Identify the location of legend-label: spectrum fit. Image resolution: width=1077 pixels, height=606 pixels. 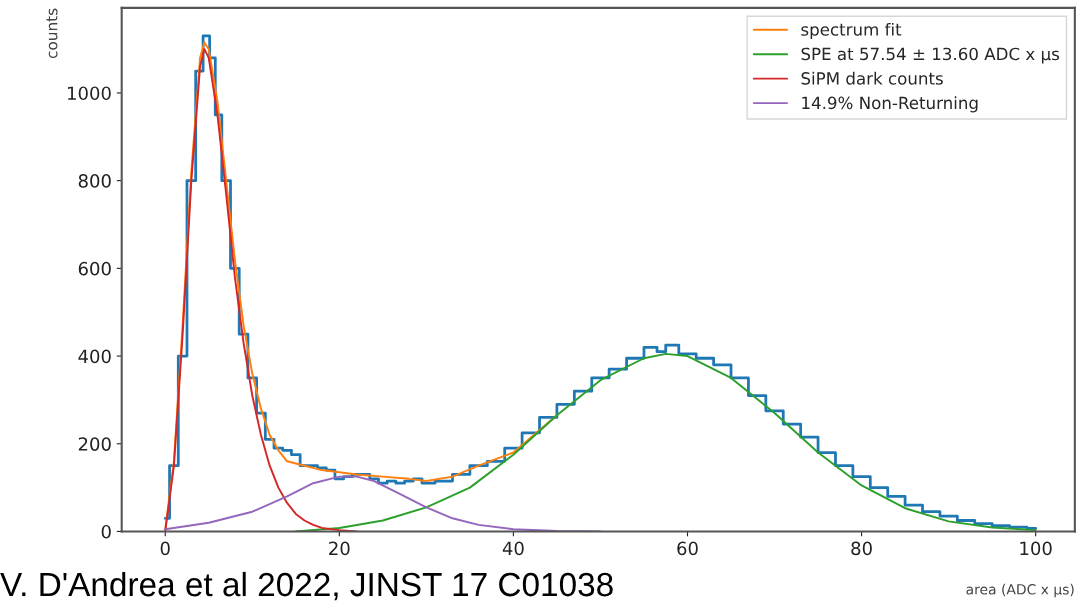
(851, 31).